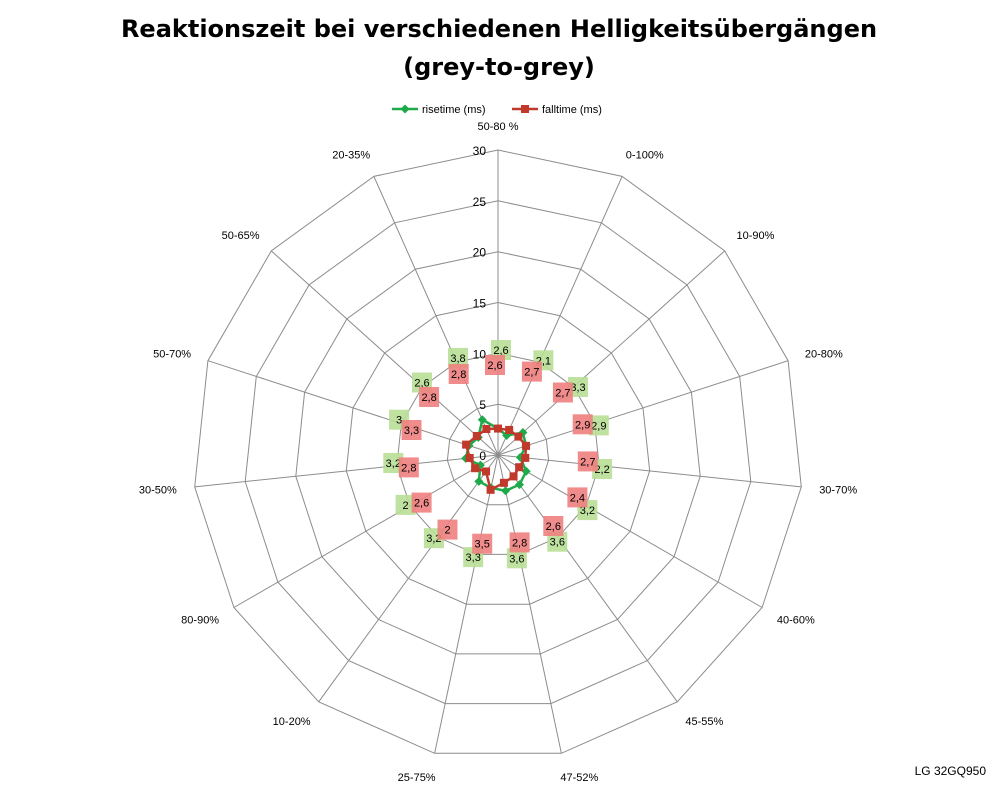 The height and width of the screenshot is (786, 998). I want to click on legend-item: risetime (ms), so click(439, 110).